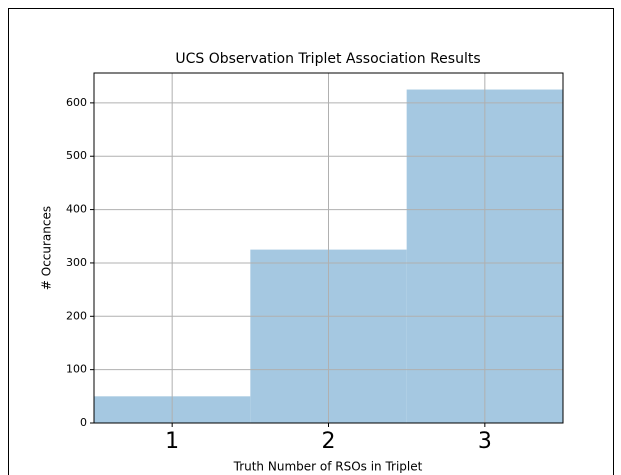  What do you see at coordinates (76, 209) in the screenshot?
I see `y-tick-label: 400` at bounding box center [76, 209].